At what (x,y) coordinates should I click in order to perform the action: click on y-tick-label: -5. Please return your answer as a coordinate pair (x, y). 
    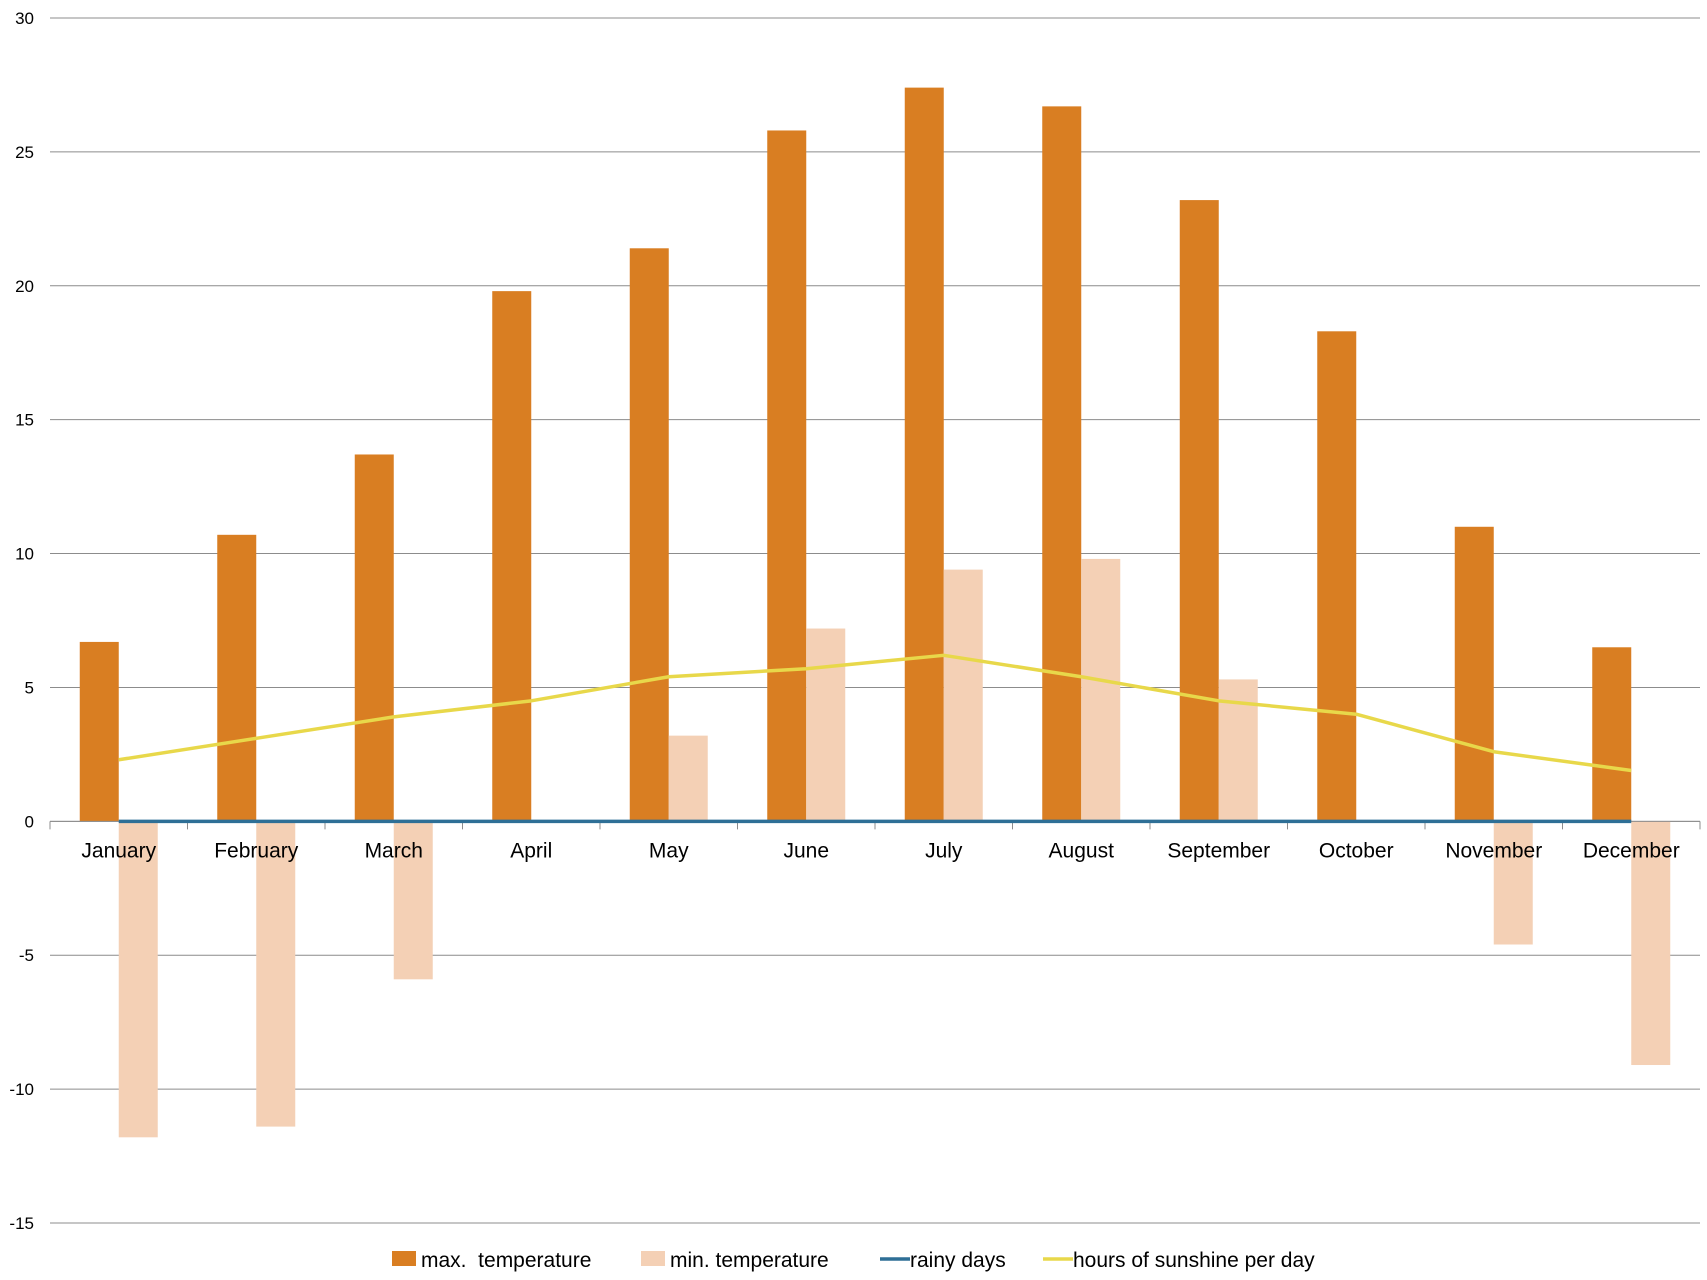
    Looking at the image, I should click on (26, 955).